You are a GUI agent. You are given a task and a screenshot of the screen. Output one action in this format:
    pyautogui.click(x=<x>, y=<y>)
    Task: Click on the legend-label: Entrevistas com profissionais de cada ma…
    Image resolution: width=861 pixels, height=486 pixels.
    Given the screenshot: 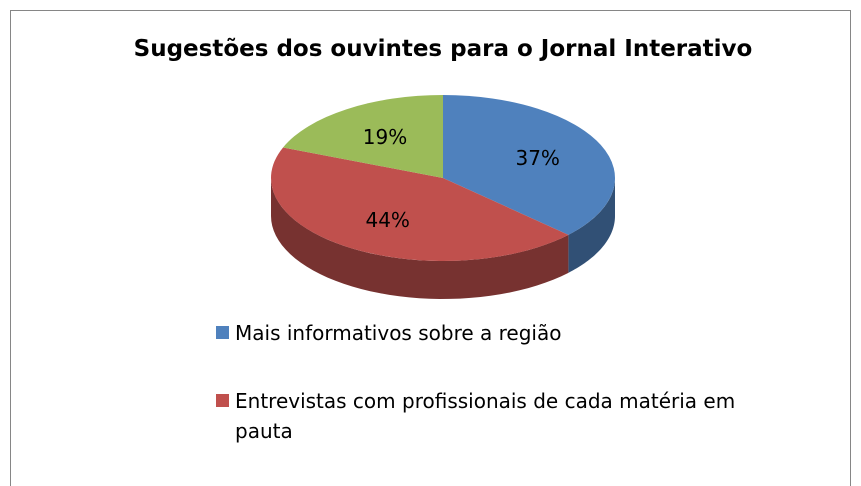 What is the action you would take?
    pyautogui.click(x=485, y=416)
    